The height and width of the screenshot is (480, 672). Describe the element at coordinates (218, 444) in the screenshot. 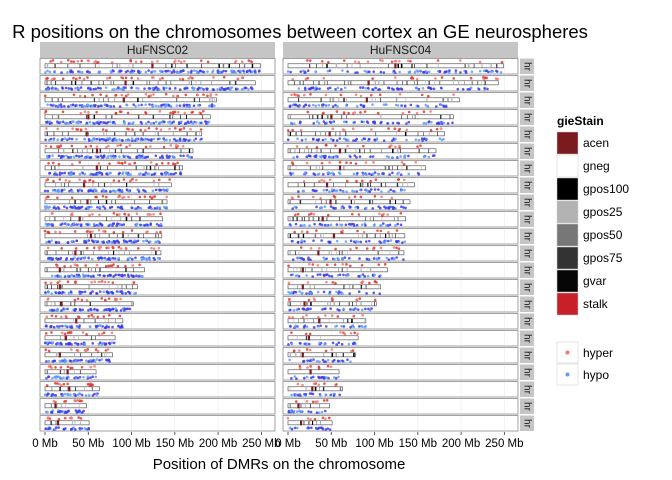

I see `x-tick-label: 200 Mb` at that location.